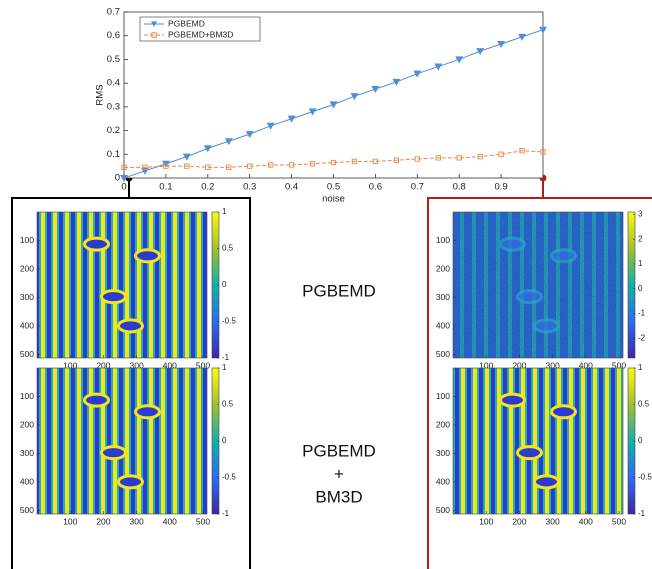  What do you see at coordinates (154, 35) in the screenshot?
I see `legend-marker` at bounding box center [154, 35].